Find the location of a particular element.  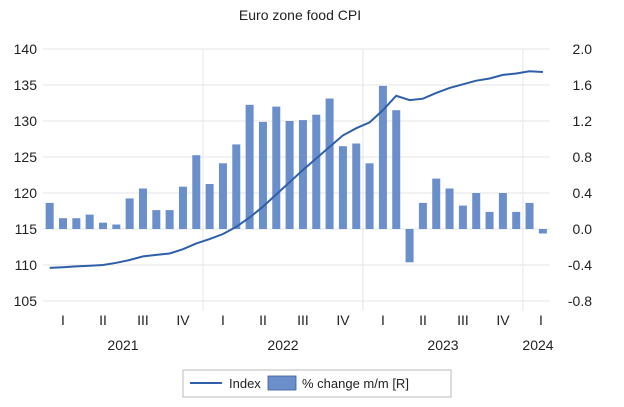

legend: Index % change m/m [R] is located at coordinates (317, 383).